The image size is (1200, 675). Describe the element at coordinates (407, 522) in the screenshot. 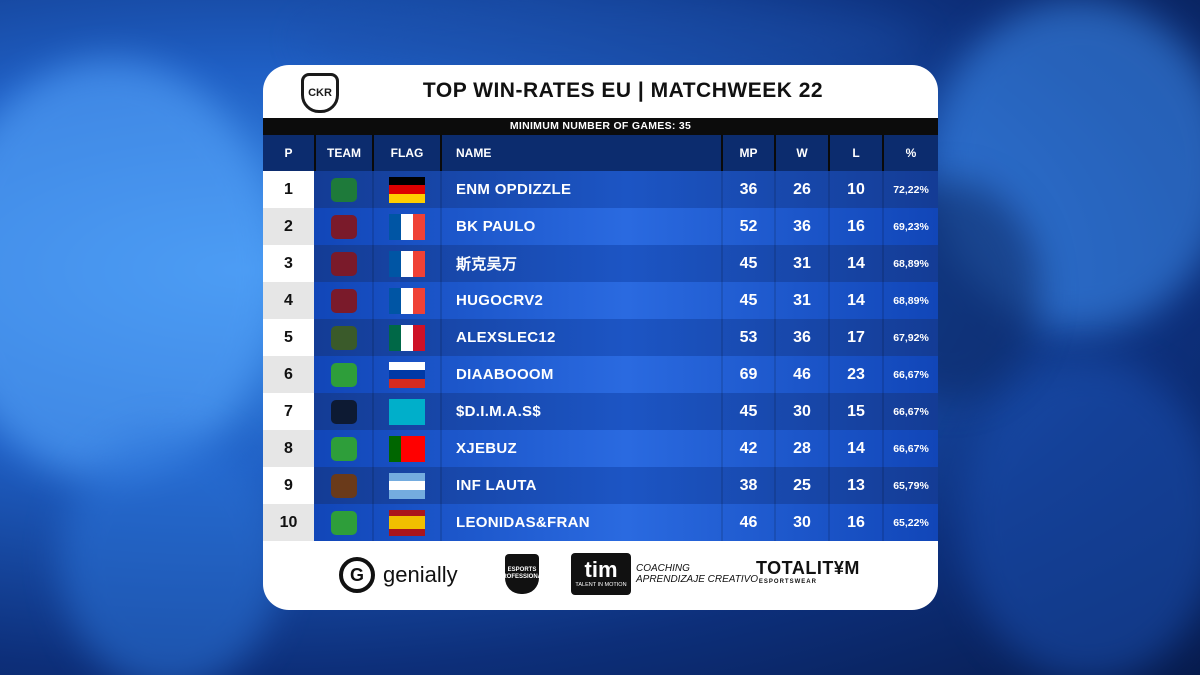

I see `spain-flag` at that location.